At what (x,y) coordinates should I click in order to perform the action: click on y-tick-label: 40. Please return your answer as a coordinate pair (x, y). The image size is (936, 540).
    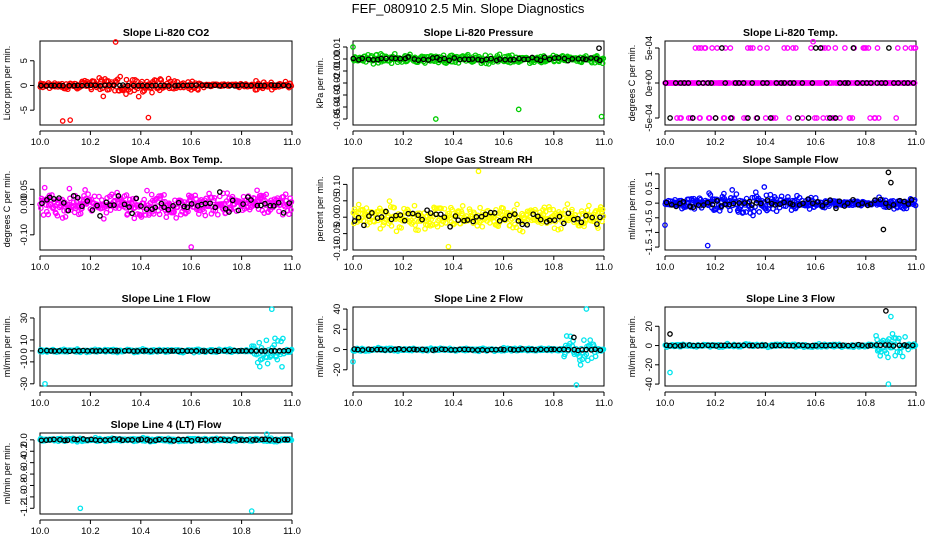
    Looking at the image, I should click on (337, 309).